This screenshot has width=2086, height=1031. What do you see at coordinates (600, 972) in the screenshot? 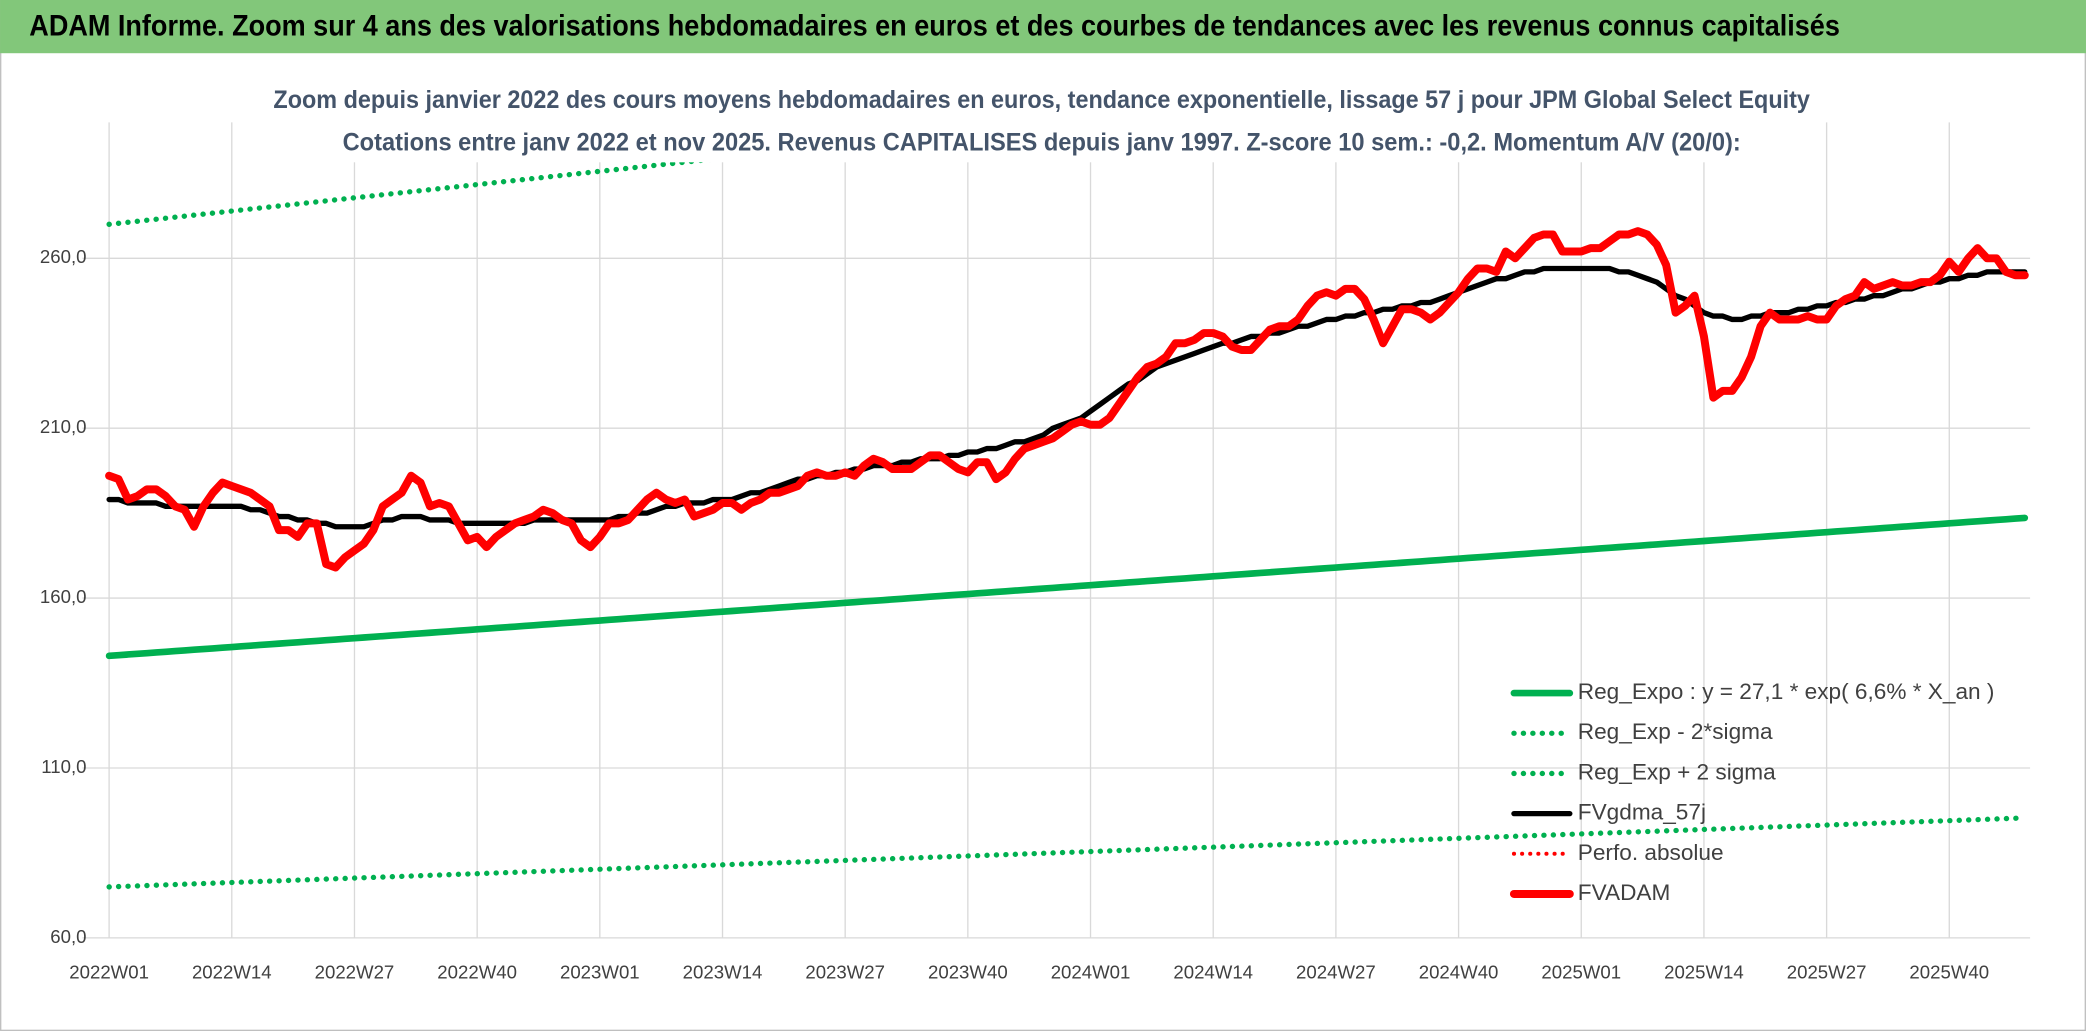
I see `x-tick-label: 2023W01` at bounding box center [600, 972].